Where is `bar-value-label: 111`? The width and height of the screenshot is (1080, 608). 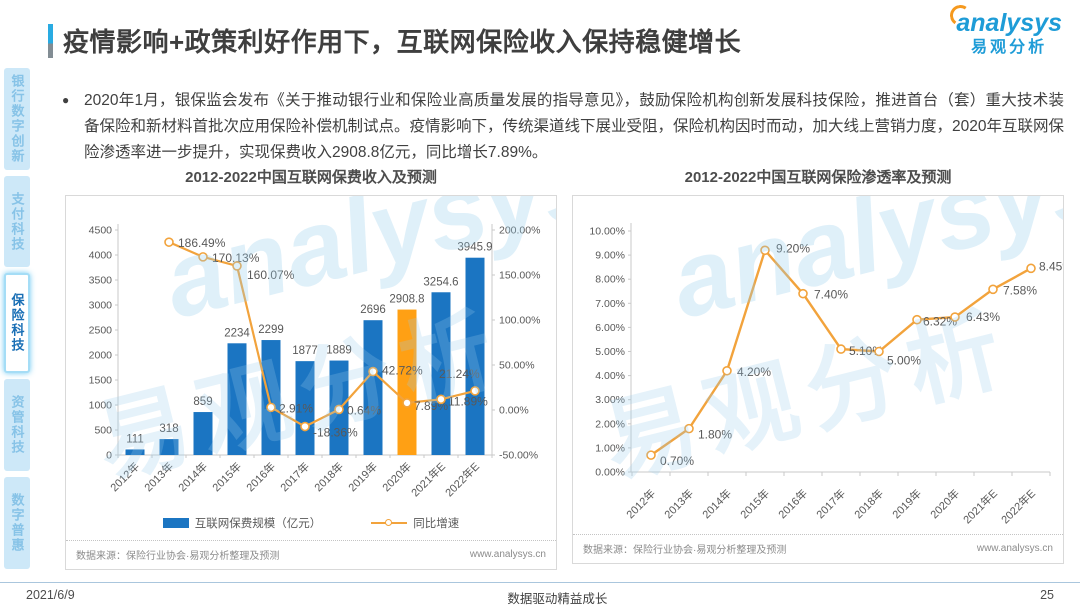
bar-value-label: 111 is located at coordinates (134, 439).